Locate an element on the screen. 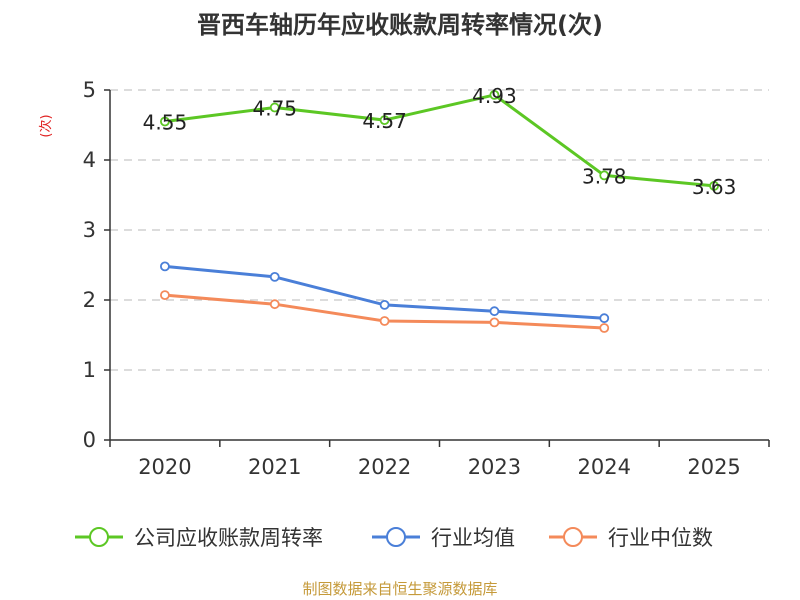  legend-label: 行业中位数 is located at coordinates (660, 538).